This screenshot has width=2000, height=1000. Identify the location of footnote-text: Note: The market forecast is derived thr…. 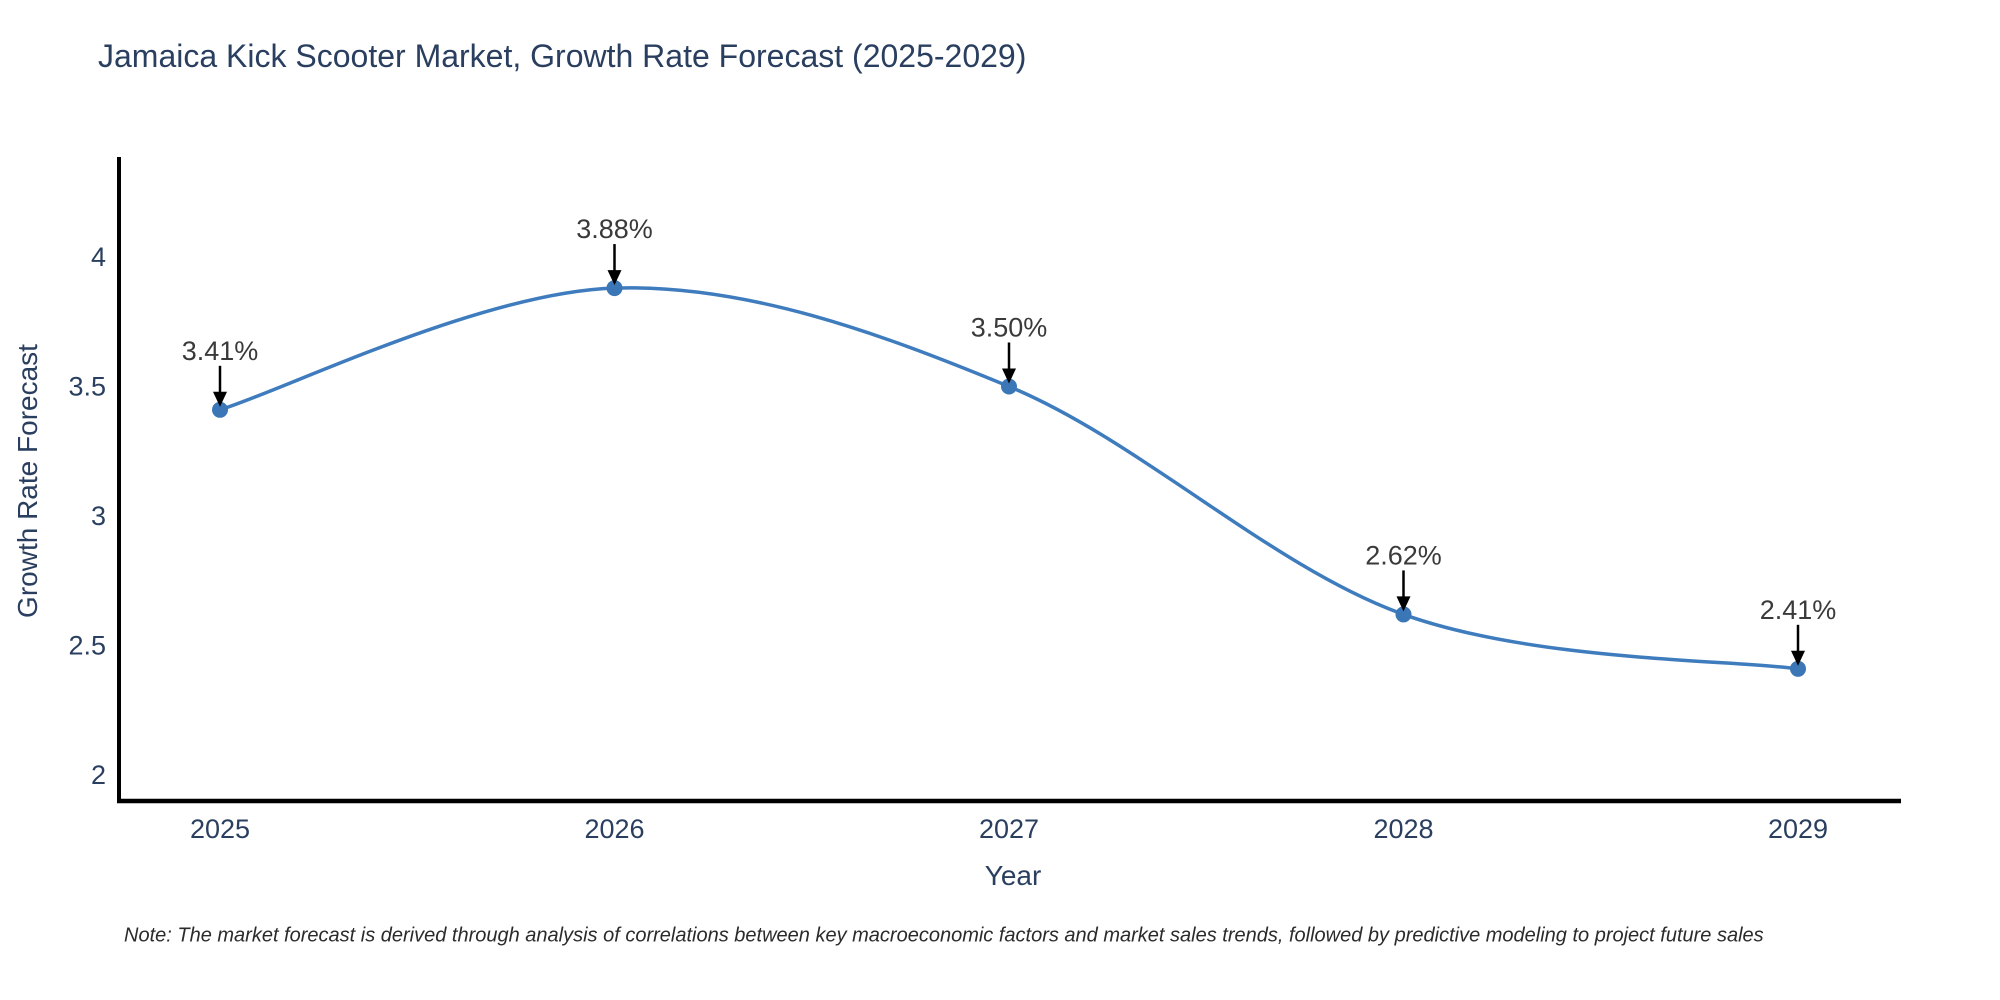
(944, 935).